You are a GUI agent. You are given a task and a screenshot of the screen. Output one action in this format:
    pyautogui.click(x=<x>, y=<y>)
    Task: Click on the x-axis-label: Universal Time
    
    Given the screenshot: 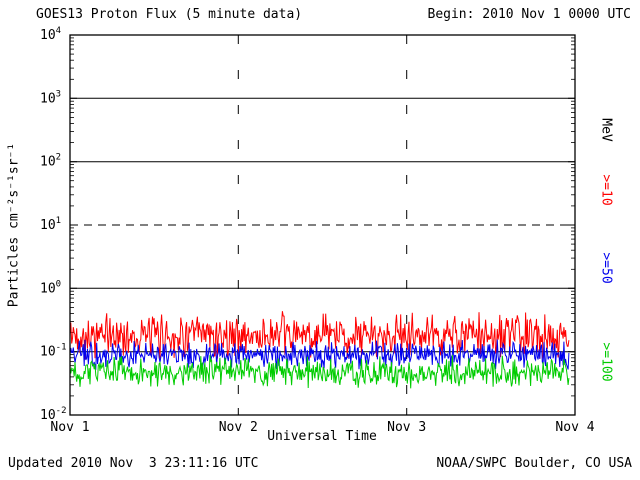 What is the action you would take?
    pyautogui.click(x=322, y=436)
    